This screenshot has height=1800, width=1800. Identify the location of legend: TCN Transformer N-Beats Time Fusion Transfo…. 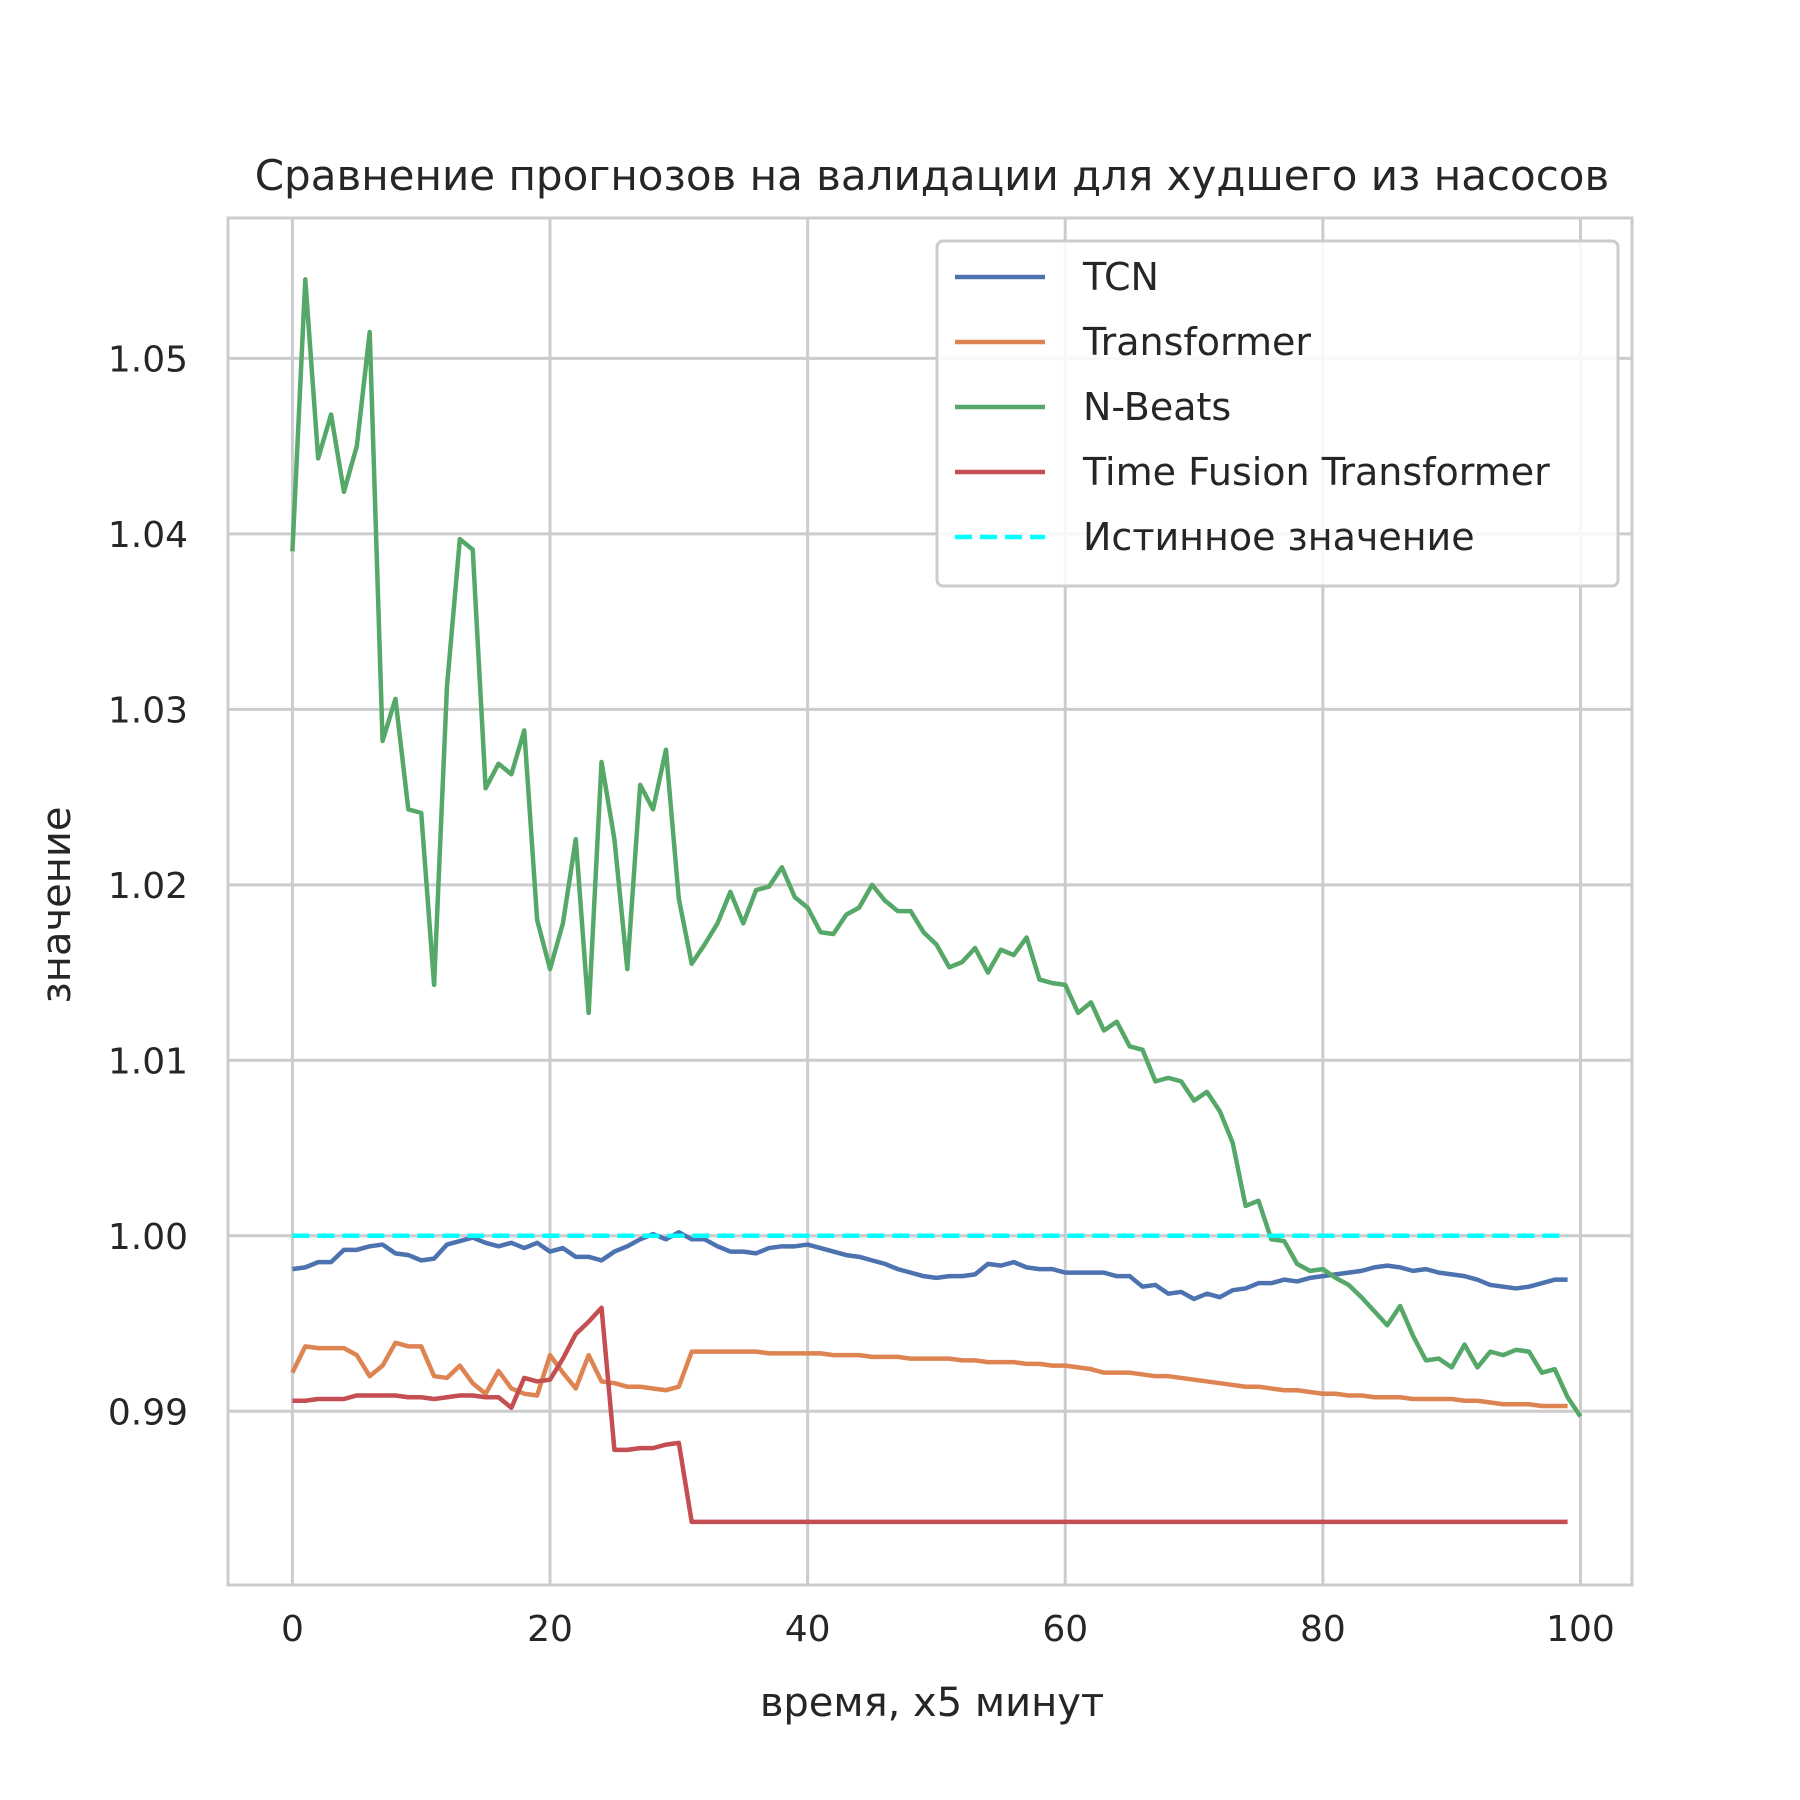
(1277, 413).